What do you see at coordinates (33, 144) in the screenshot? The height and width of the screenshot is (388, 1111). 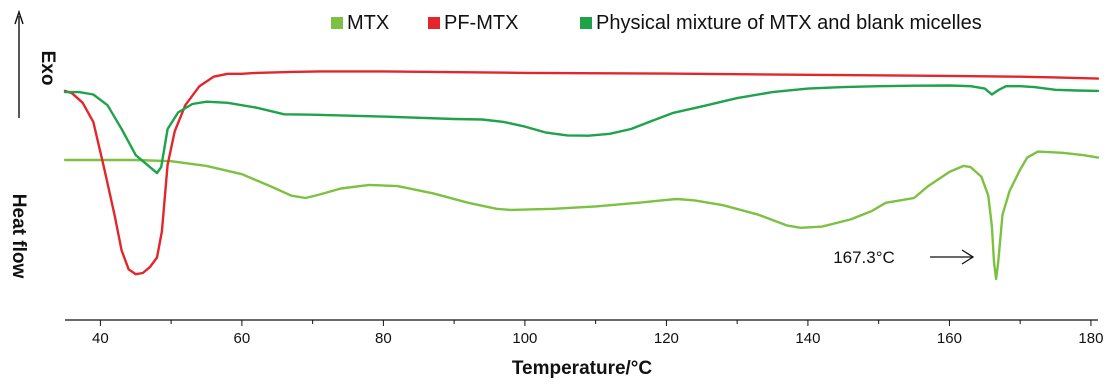 I see `y-axis-title-group: Exo Heat flow` at bounding box center [33, 144].